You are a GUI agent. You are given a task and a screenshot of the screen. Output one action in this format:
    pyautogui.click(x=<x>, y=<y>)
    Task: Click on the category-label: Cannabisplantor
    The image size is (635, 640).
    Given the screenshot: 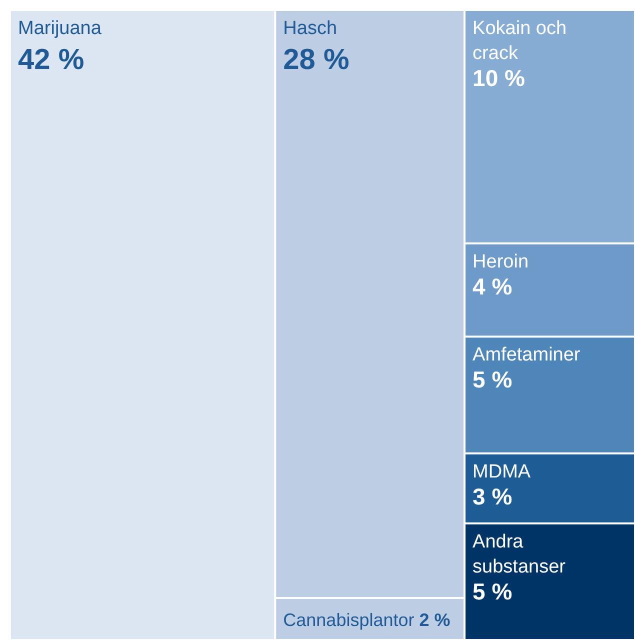 What is the action you would take?
    pyautogui.click(x=351, y=620)
    